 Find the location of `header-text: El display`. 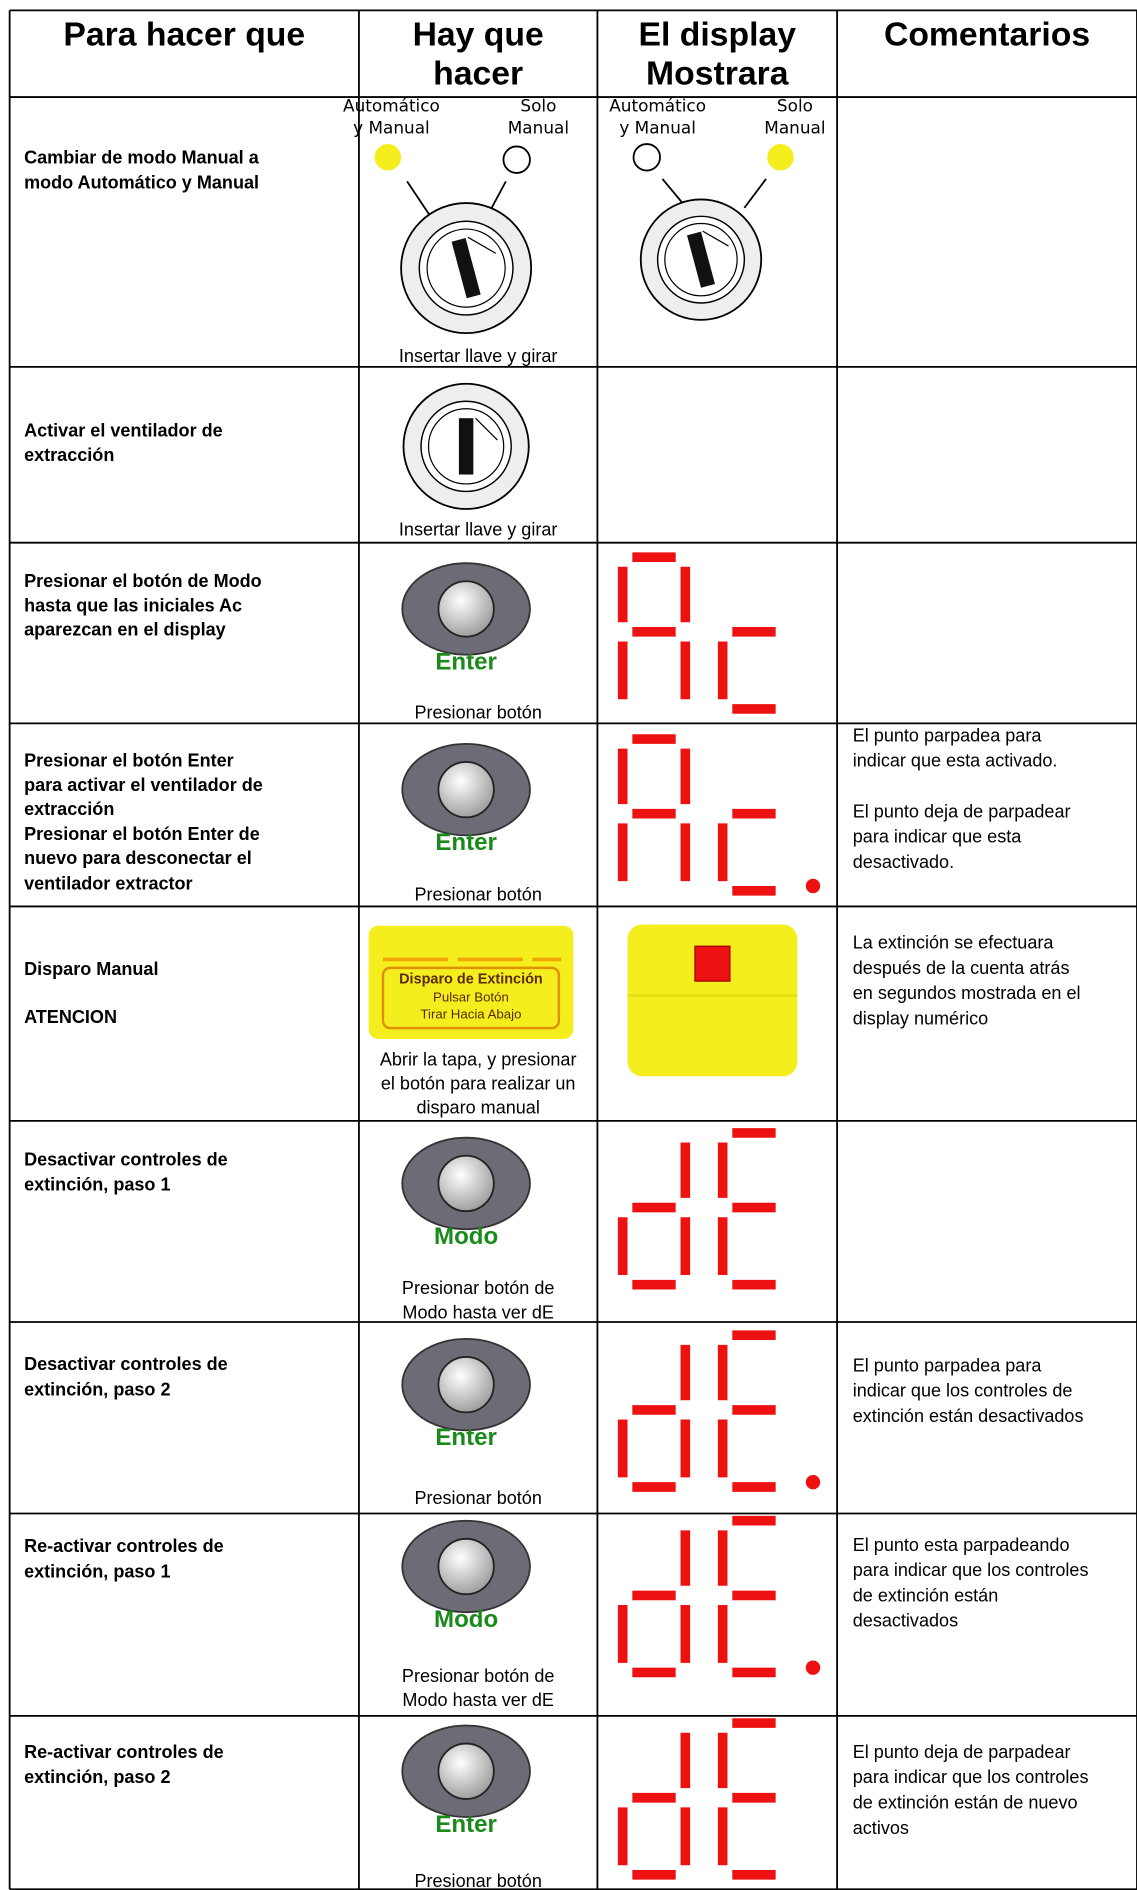

header-text: El display is located at coordinates (718, 35).